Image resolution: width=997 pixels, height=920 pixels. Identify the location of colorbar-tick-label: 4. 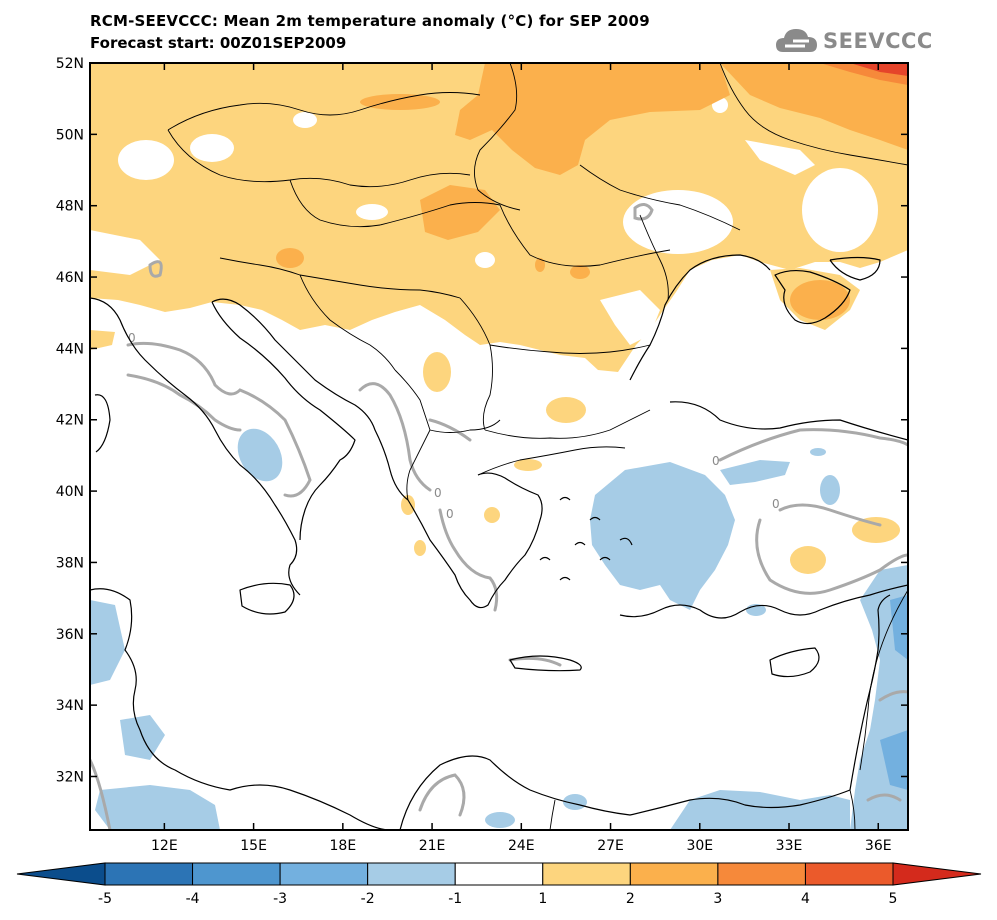
(805, 899).